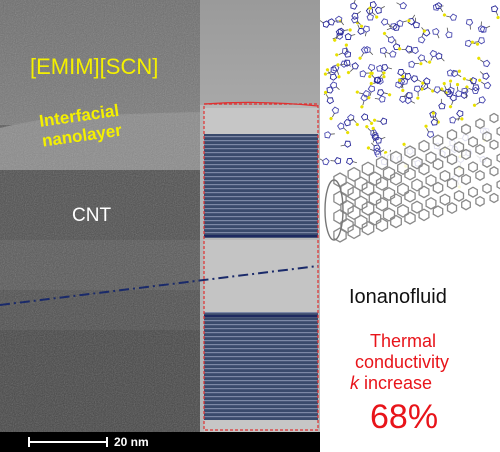 The height and width of the screenshot is (452, 500). Describe the element at coordinates (261, 366) in the screenshot. I see `cnt-wall-bottom` at that location.